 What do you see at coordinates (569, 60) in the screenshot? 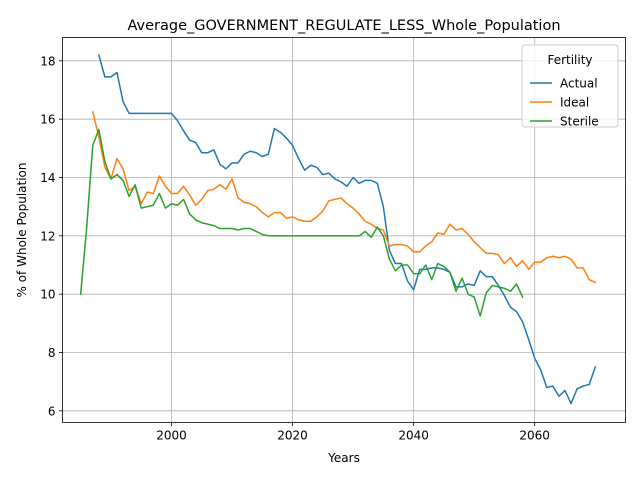
I see `legend-title: Fertility` at bounding box center [569, 60].